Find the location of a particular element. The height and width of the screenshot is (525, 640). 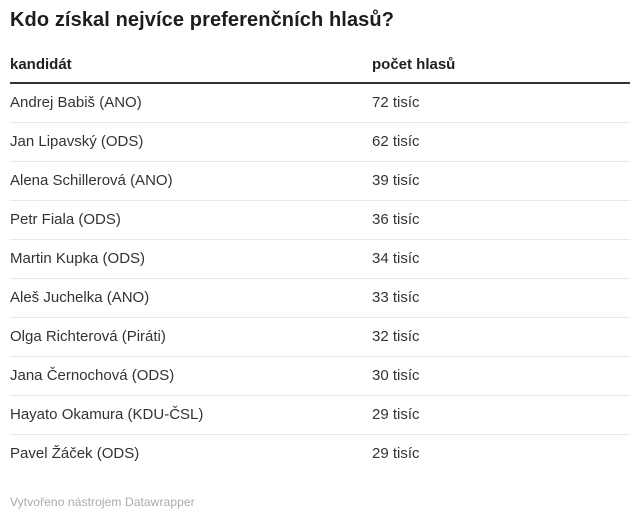

table-row: Aleš Juchelka (ANO) 33 tisíc is located at coordinates (320, 298).